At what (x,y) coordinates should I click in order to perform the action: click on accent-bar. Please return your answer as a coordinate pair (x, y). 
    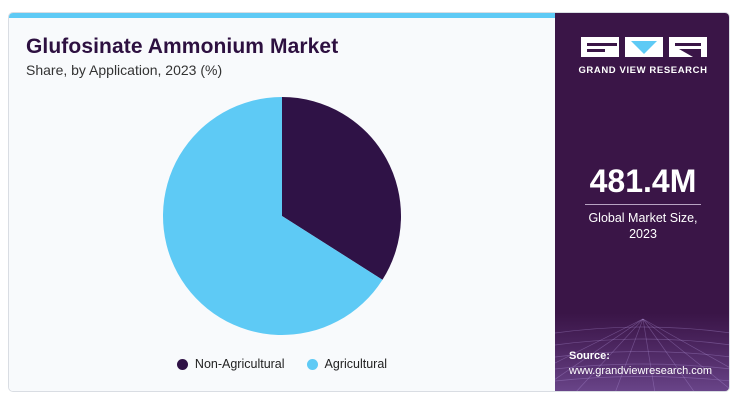
    Looking at the image, I should click on (282, 15).